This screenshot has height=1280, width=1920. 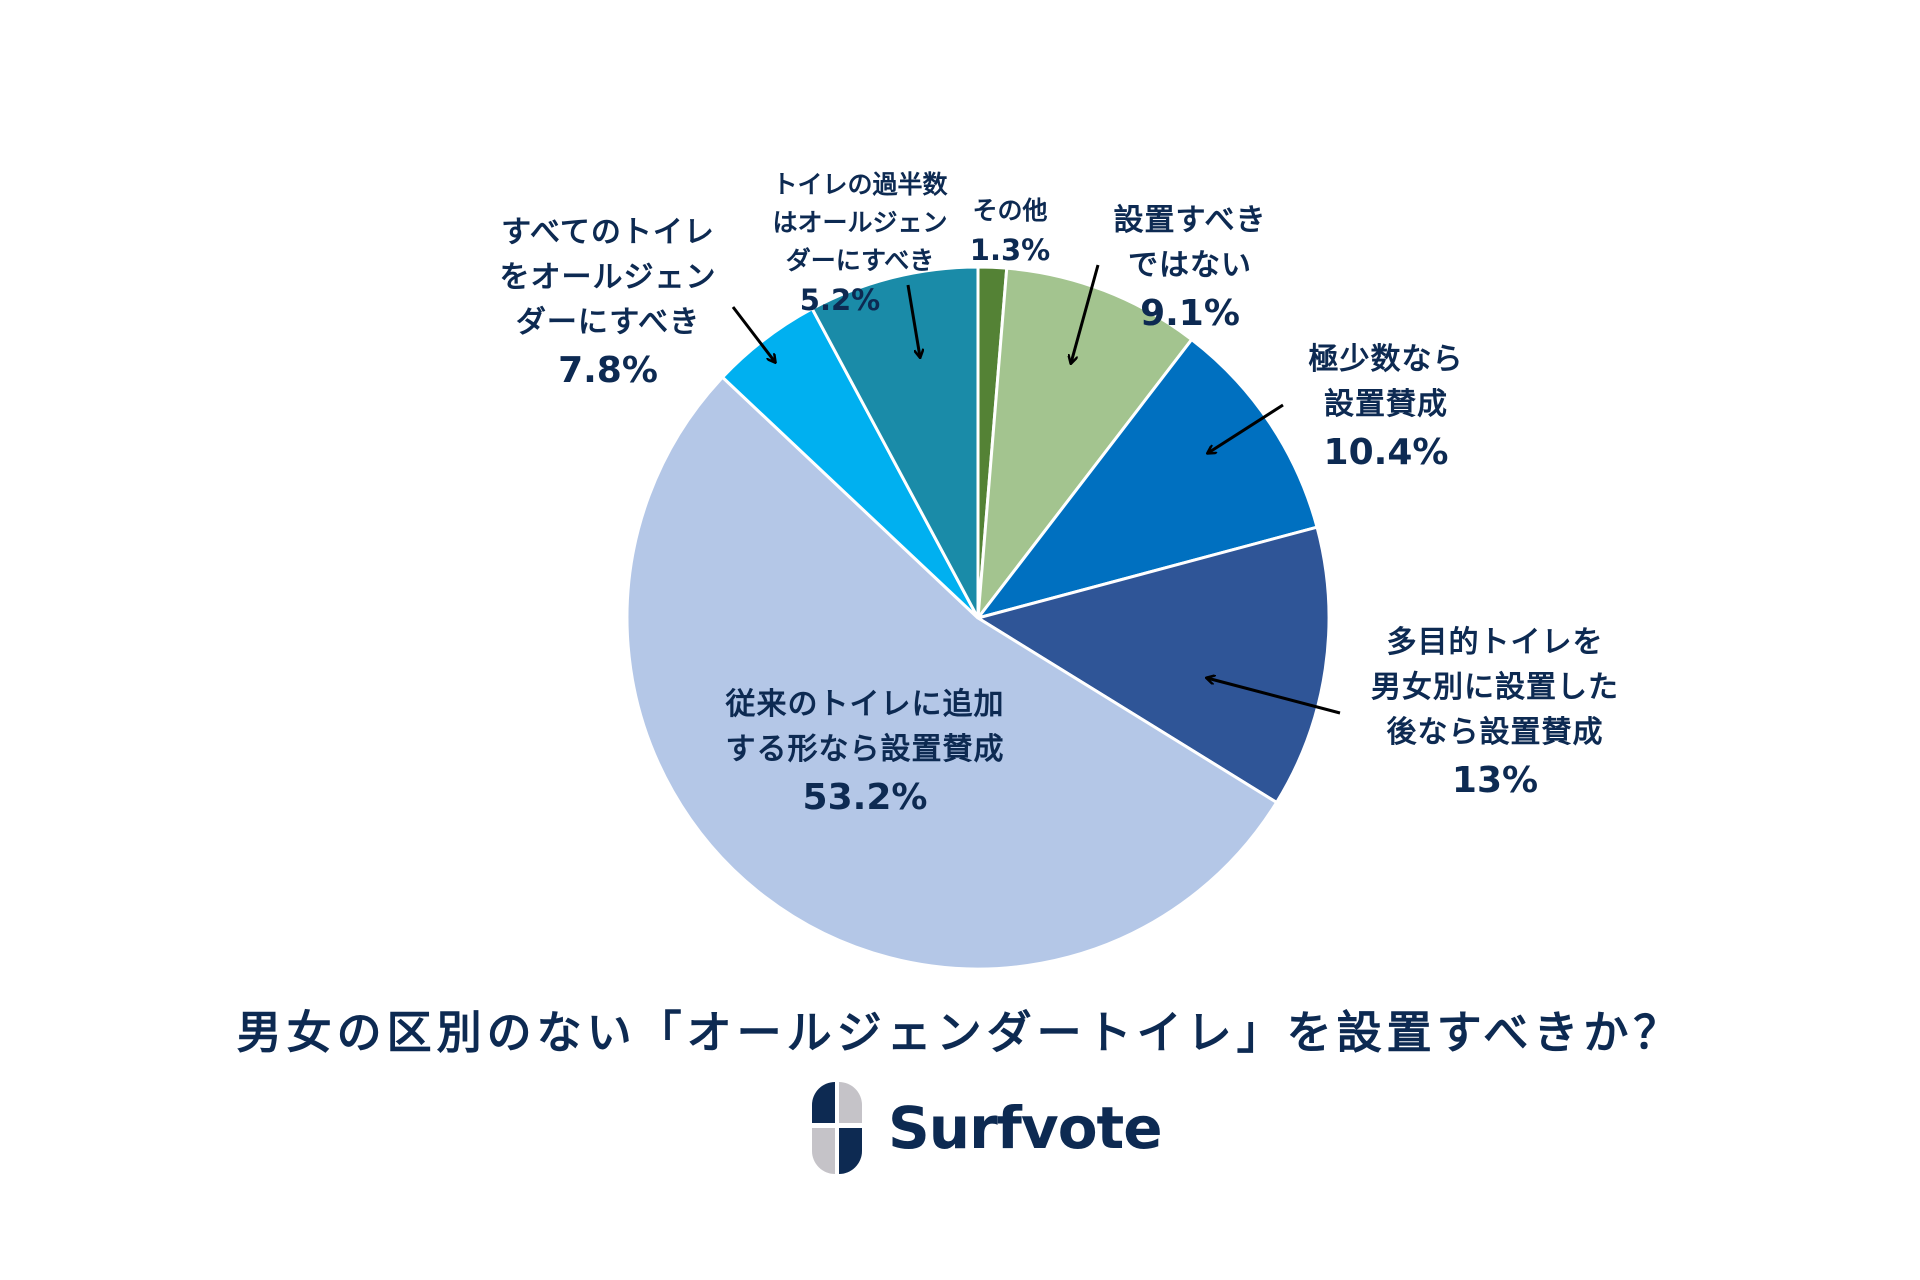 I want to click on arrow-few-ok, so click(x=1246, y=428).